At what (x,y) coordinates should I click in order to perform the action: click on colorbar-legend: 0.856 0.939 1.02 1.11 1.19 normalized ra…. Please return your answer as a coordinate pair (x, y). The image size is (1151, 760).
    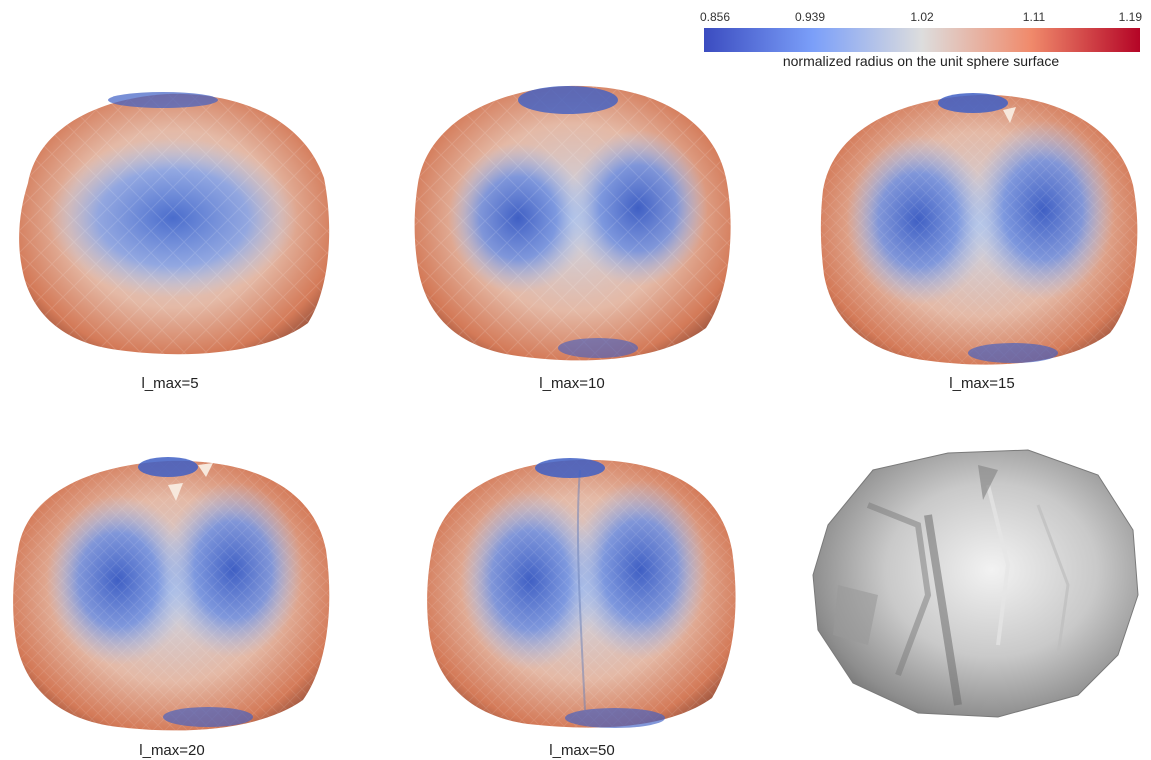
    Looking at the image, I should click on (921, 39).